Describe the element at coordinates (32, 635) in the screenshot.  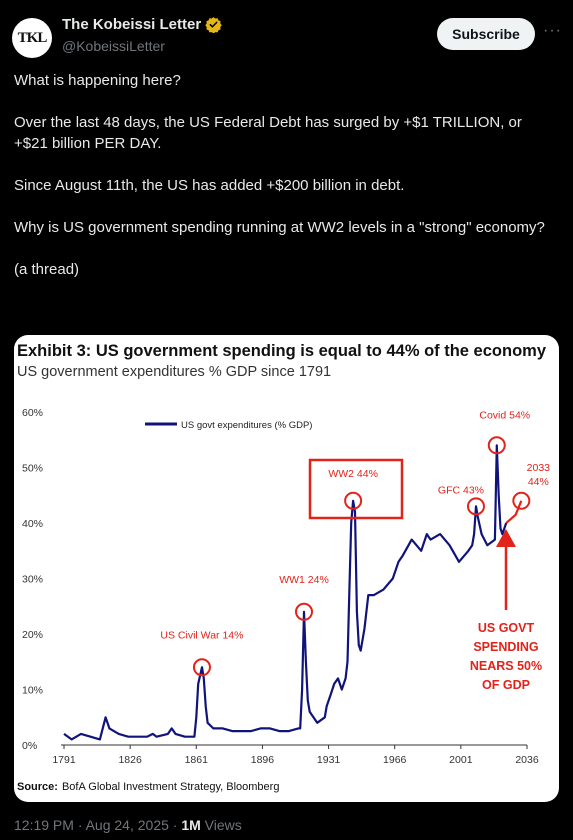
I see `y-tick-label: 20%` at that location.